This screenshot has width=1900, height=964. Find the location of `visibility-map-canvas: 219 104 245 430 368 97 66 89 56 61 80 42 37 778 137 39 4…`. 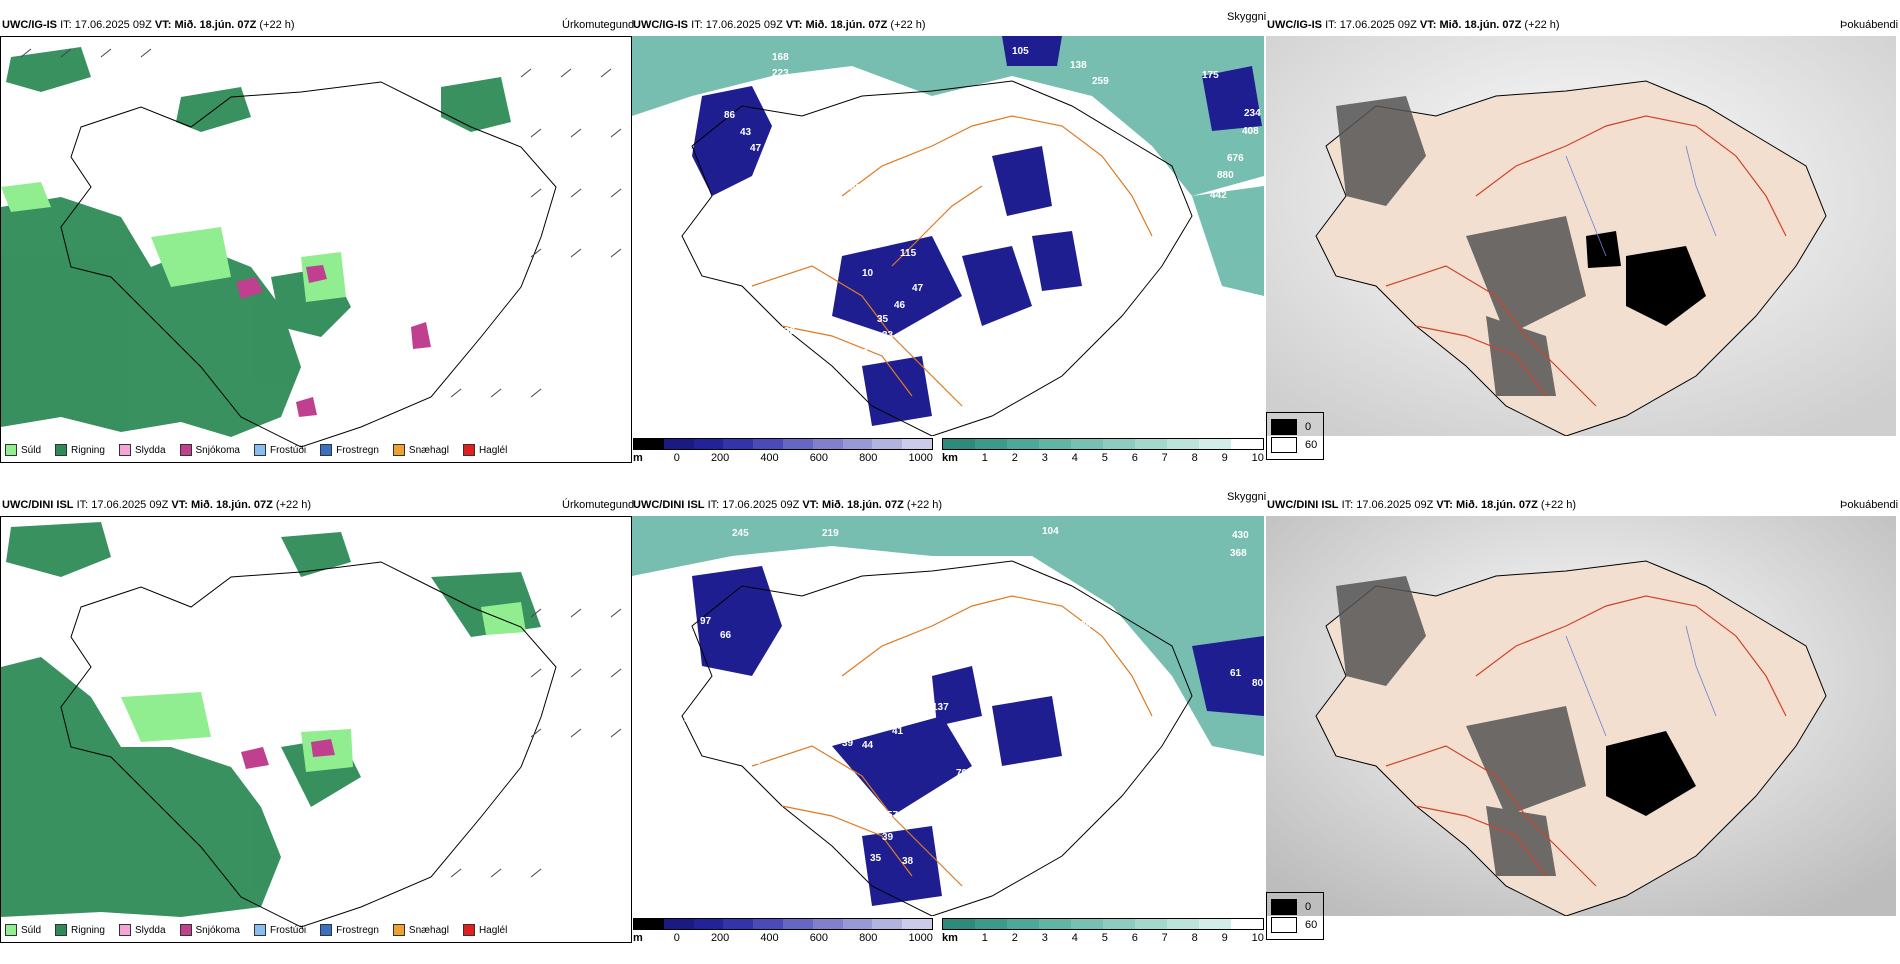

visibility-map-canvas: 219 104 245 430 368 97 66 89 56 61 80 42 37 778 137 39 4… is located at coordinates (948, 716).